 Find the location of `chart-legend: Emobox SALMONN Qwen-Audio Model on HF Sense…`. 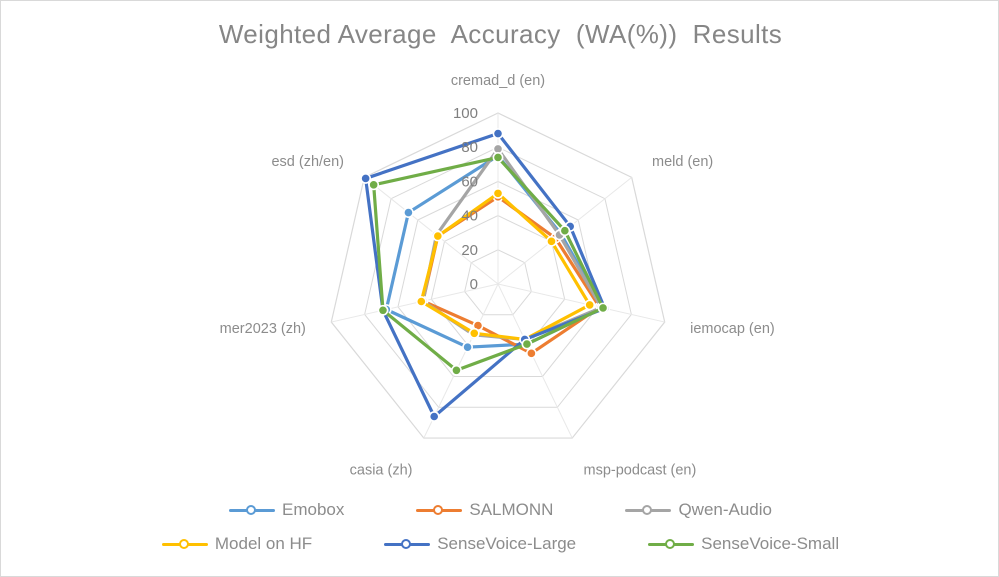

chart-legend: Emobox SALMONN Qwen-Audio Model on HF Sense… is located at coordinates (499, 533).